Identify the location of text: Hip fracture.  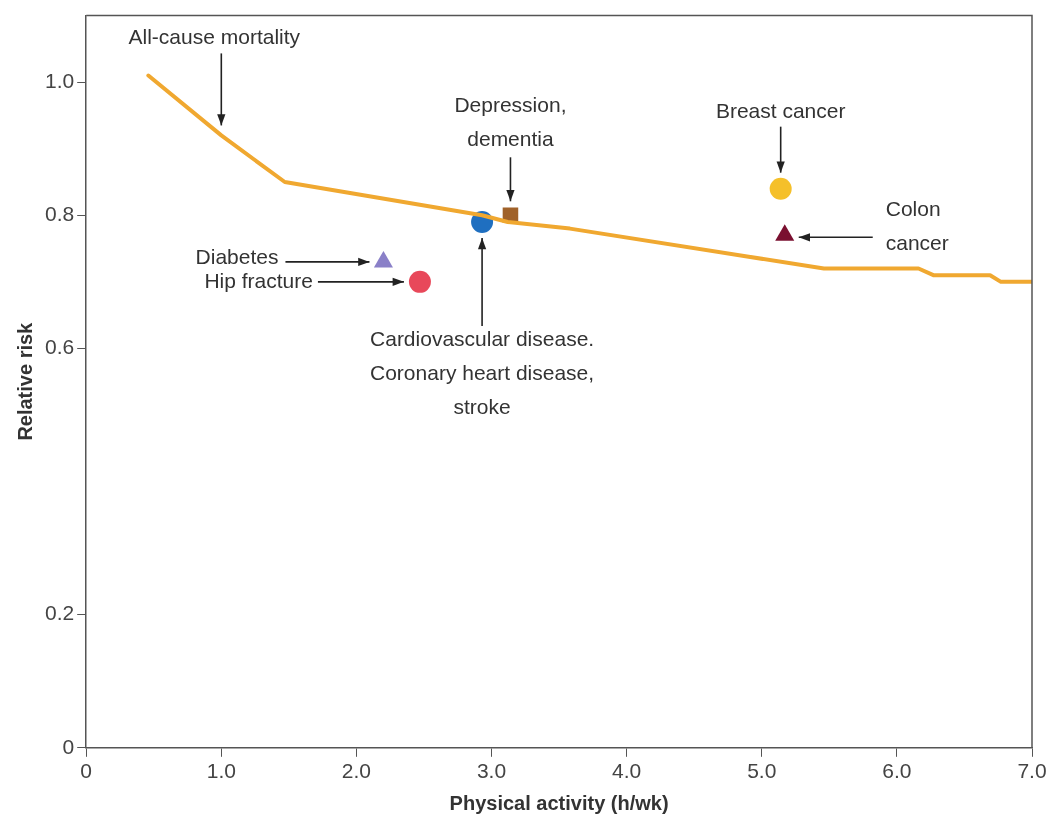
(258, 280).